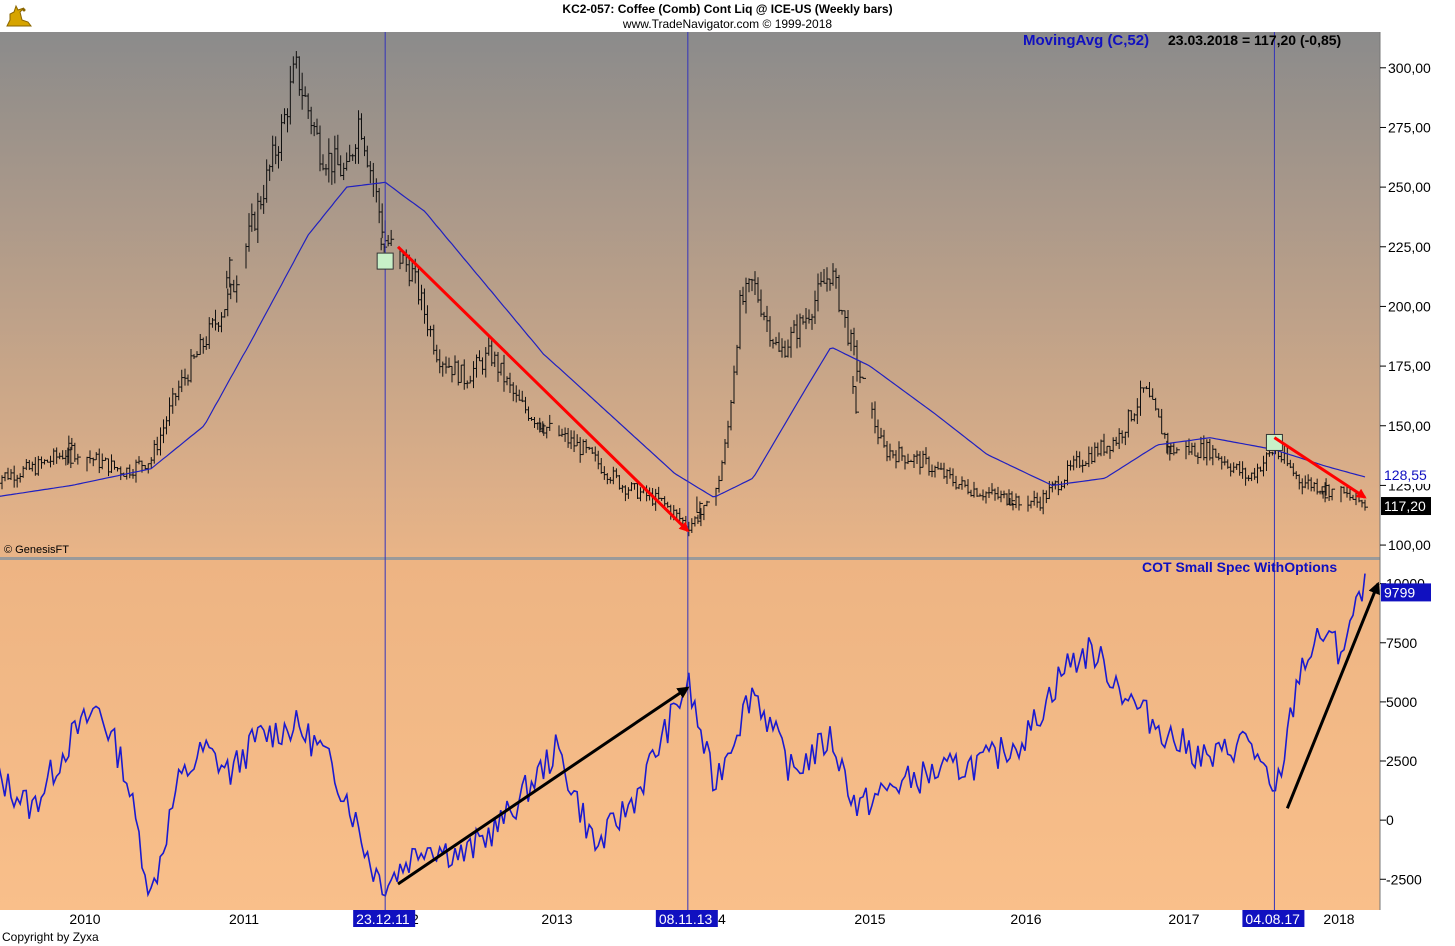  Describe the element at coordinates (556, 919) in the screenshot. I see `x-year-label: 2013` at that location.